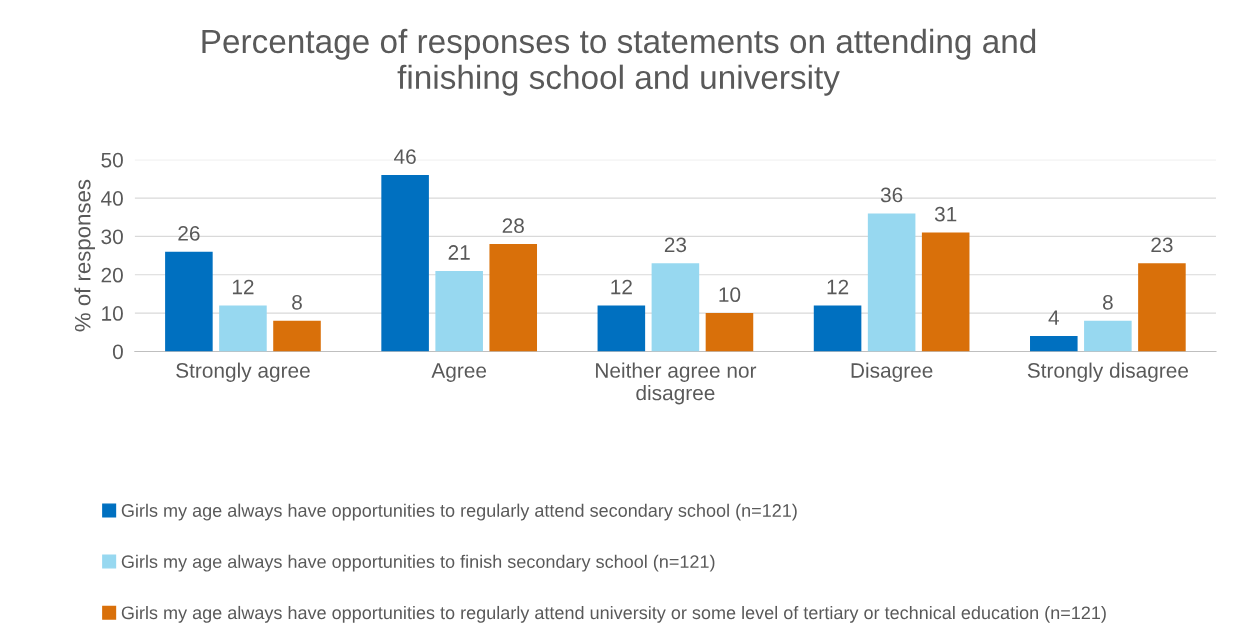 Image resolution: width=1237 pixels, height=639 pixels. What do you see at coordinates (613, 614) in the screenshot?
I see `legend-label: Girls my age always have opportunities to regularly attend university or some level of tertiary or technical education (n=121)` at bounding box center [613, 614].